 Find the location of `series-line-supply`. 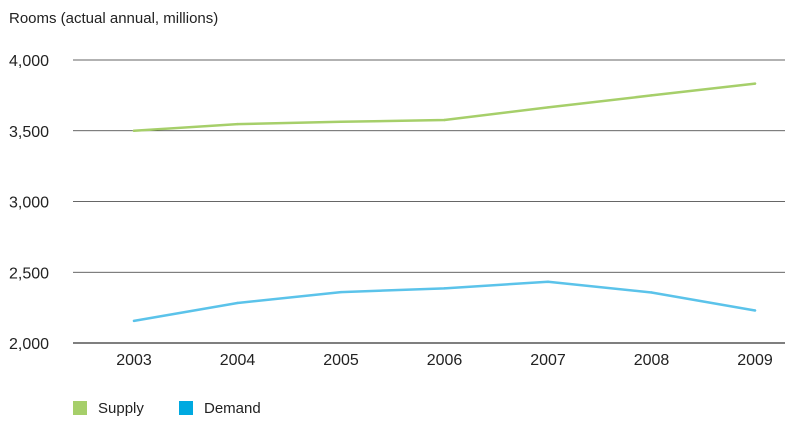

series-line-supply is located at coordinates (444, 107).